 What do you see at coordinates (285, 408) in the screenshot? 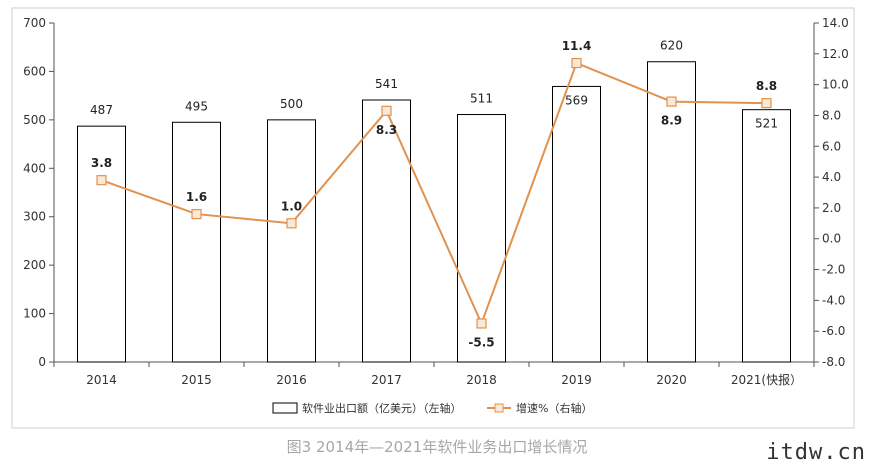
I see `legend-swatch-bar` at bounding box center [285, 408].